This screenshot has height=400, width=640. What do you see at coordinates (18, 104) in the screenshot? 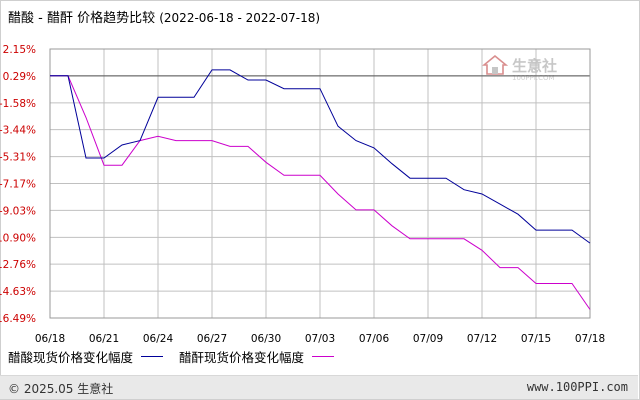
I see `y-tick-label: -1.58%` at bounding box center [18, 104].